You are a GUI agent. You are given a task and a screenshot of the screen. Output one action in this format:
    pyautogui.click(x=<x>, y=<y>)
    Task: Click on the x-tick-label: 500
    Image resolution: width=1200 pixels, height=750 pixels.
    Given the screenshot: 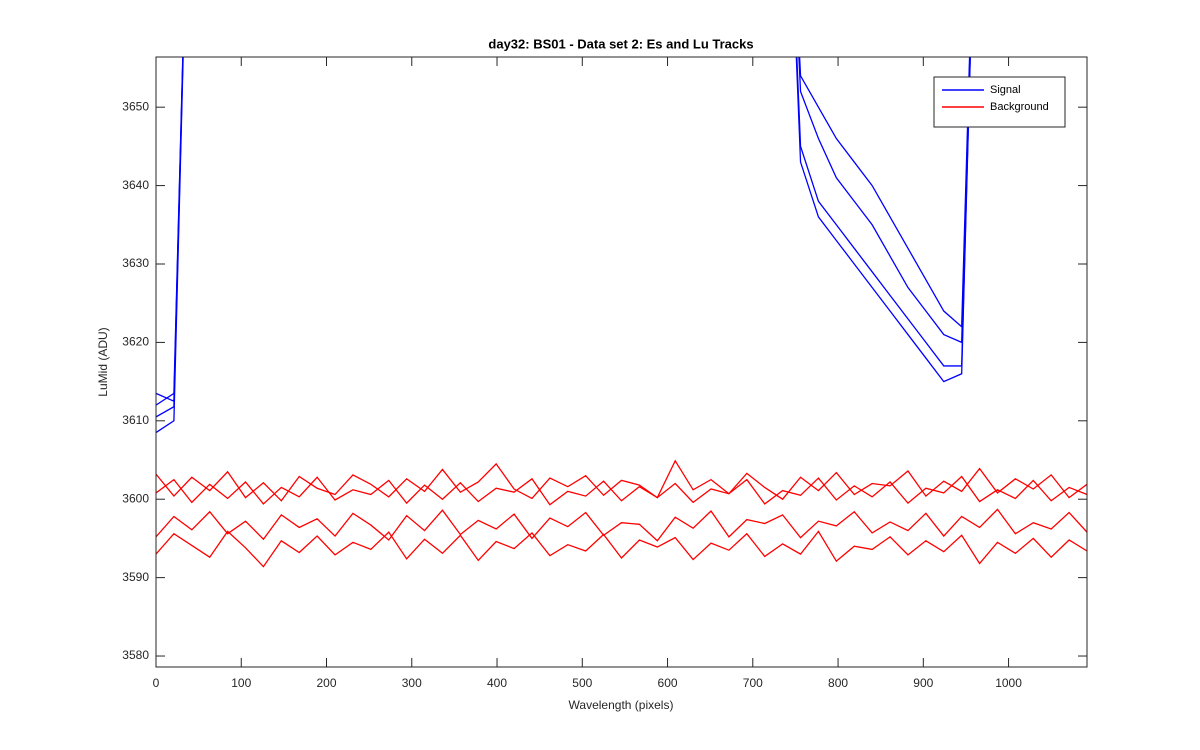 What is the action you would take?
    pyautogui.click(x=582, y=683)
    